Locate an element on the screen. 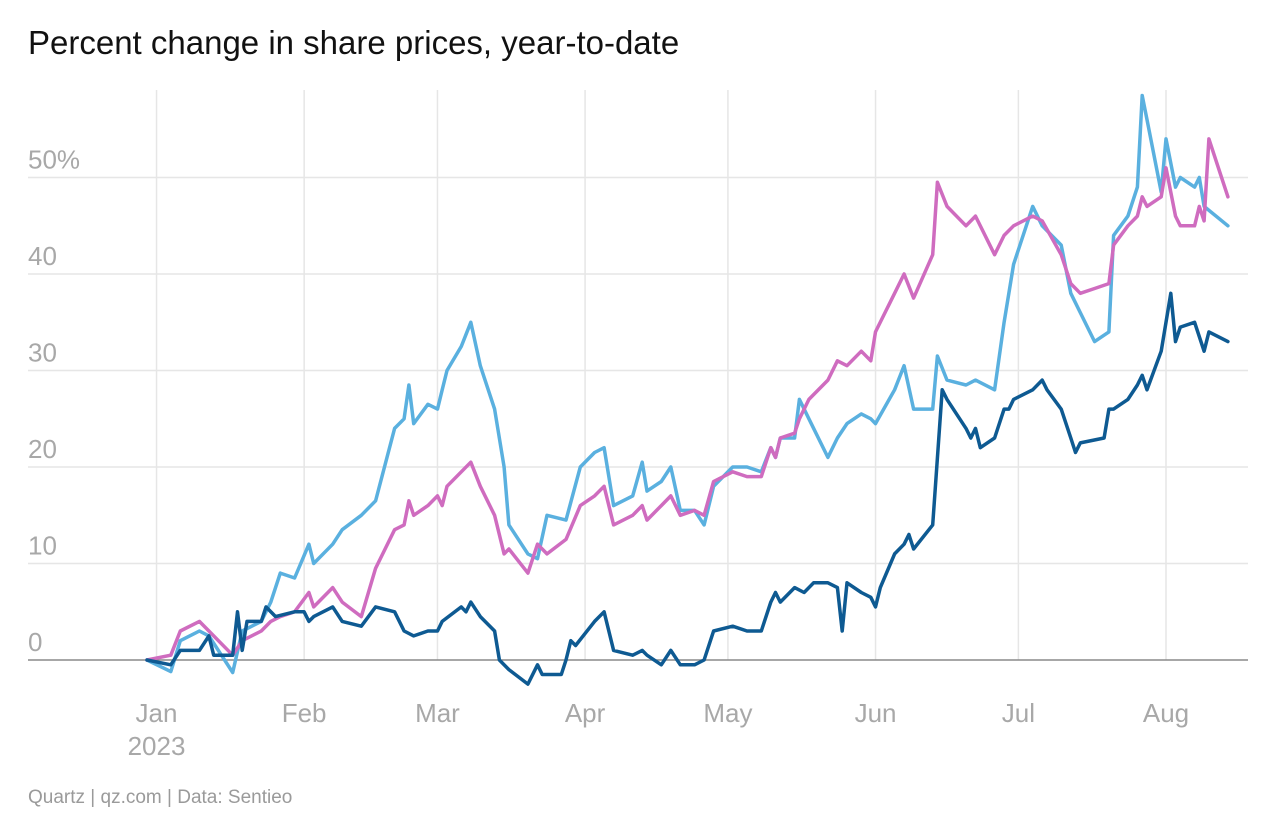  x-tick-label: Aug is located at coordinates (1166, 713).